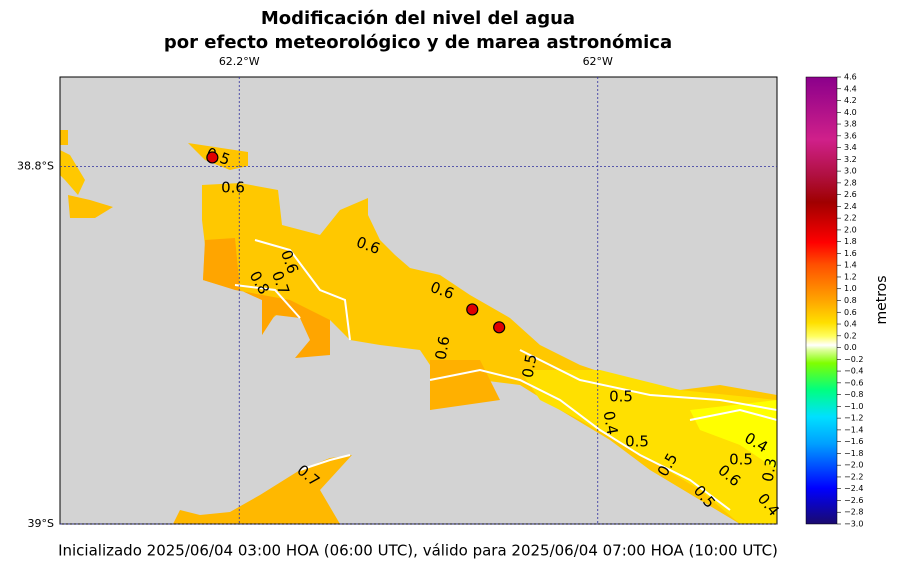  I want to click on lat-label: 38.8°S, so click(35, 165).